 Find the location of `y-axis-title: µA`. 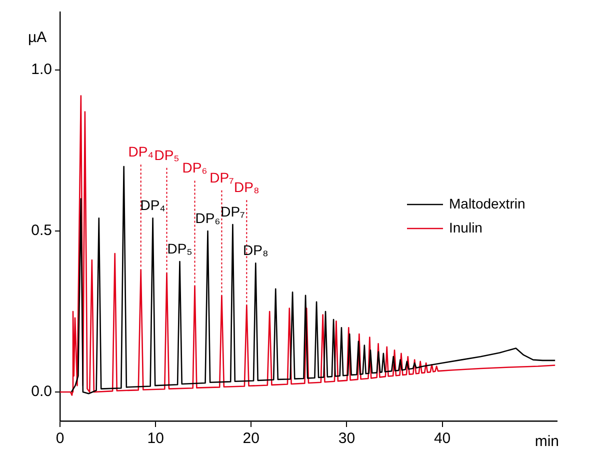

y-axis-title: µA is located at coordinates (37, 37).